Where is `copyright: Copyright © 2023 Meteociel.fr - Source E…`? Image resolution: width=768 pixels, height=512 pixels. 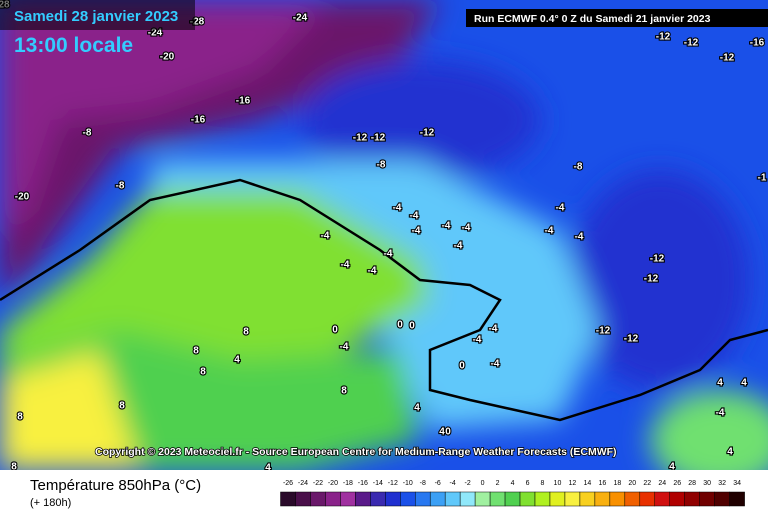 copyright: Copyright © 2023 Meteociel.fr - Source E… is located at coordinates (356, 452).